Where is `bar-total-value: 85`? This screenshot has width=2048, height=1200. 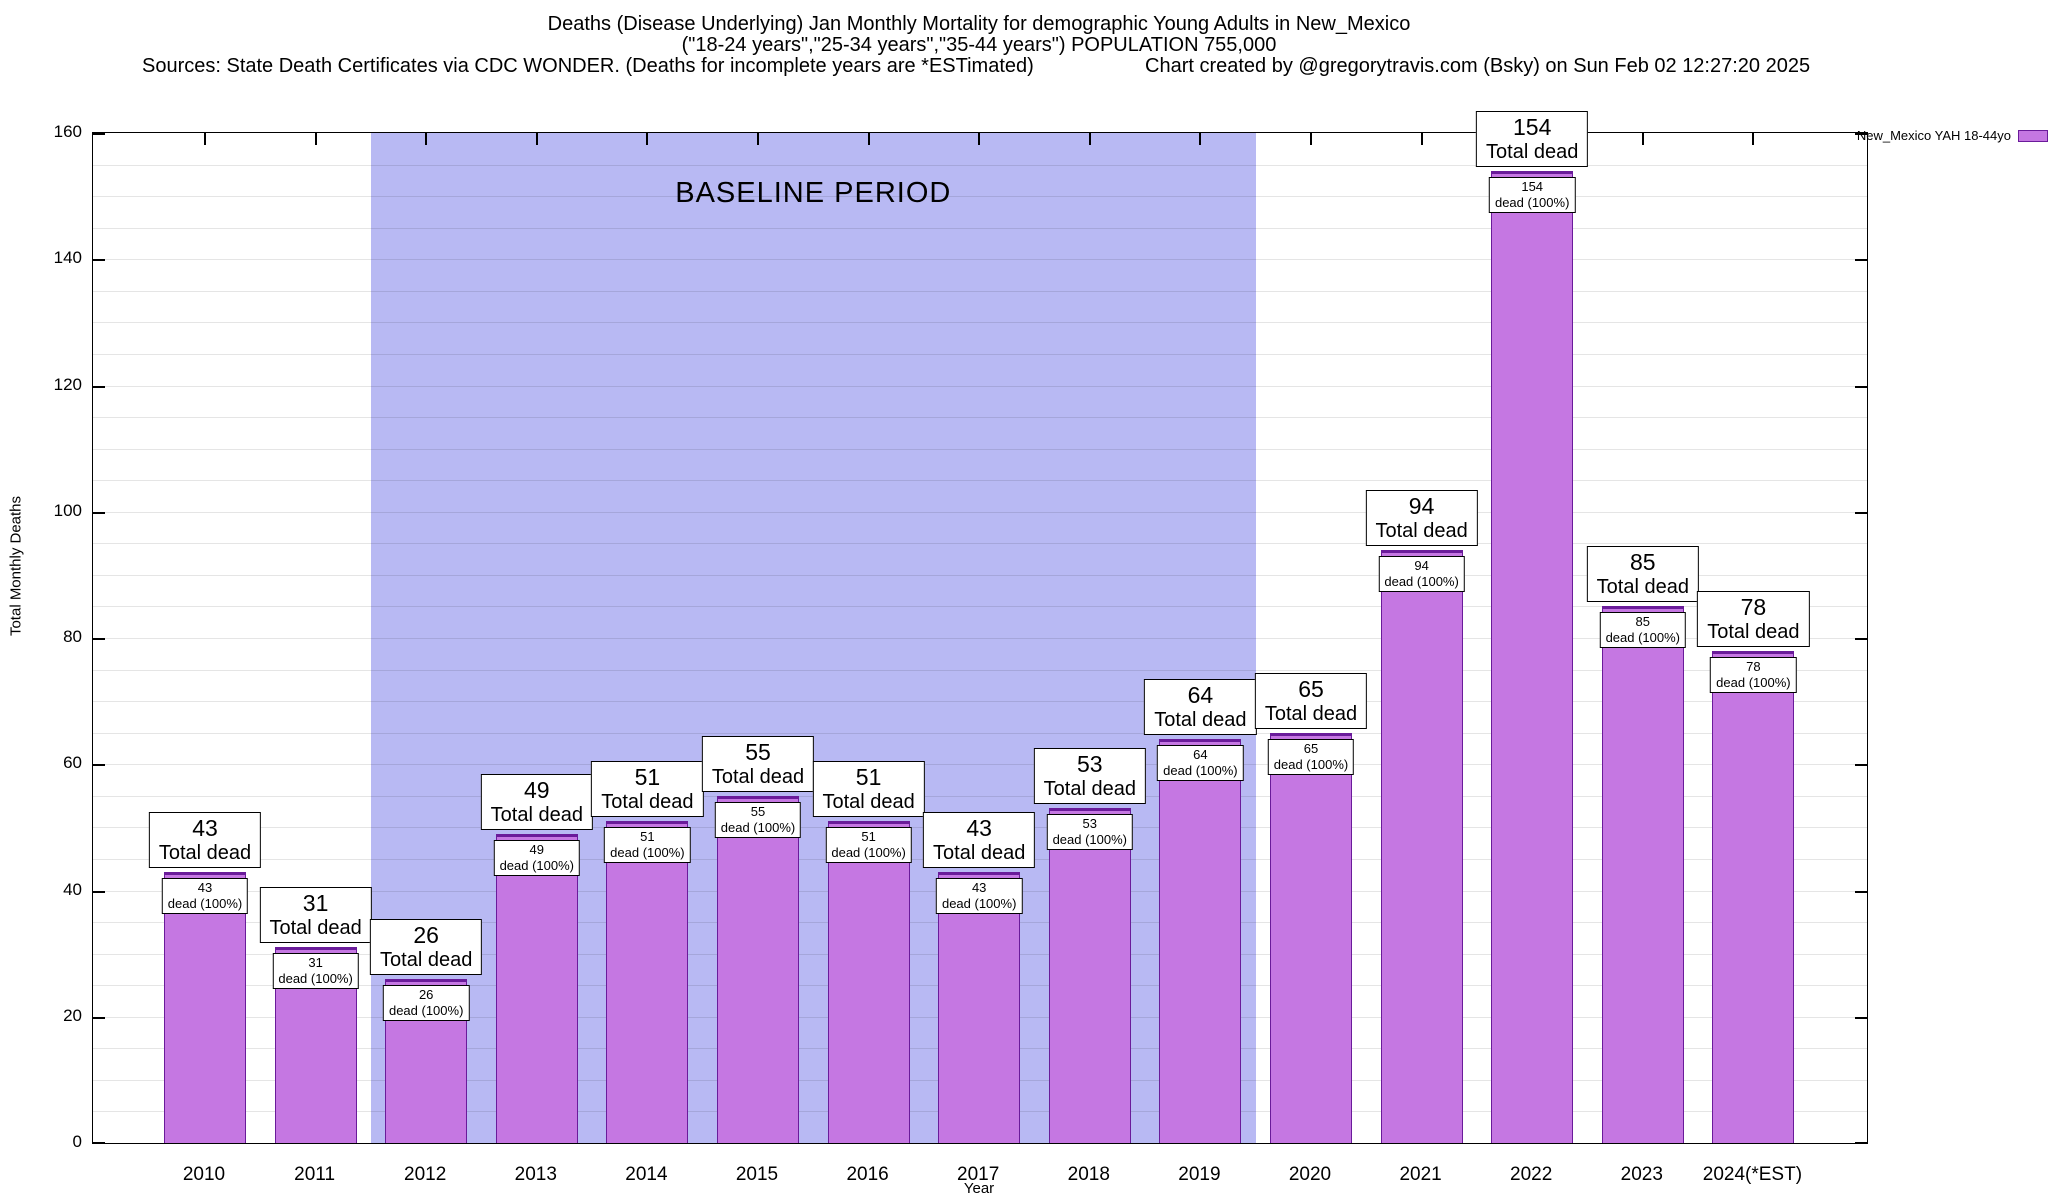
bar-total-value: 85 is located at coordinates (1642, 562).